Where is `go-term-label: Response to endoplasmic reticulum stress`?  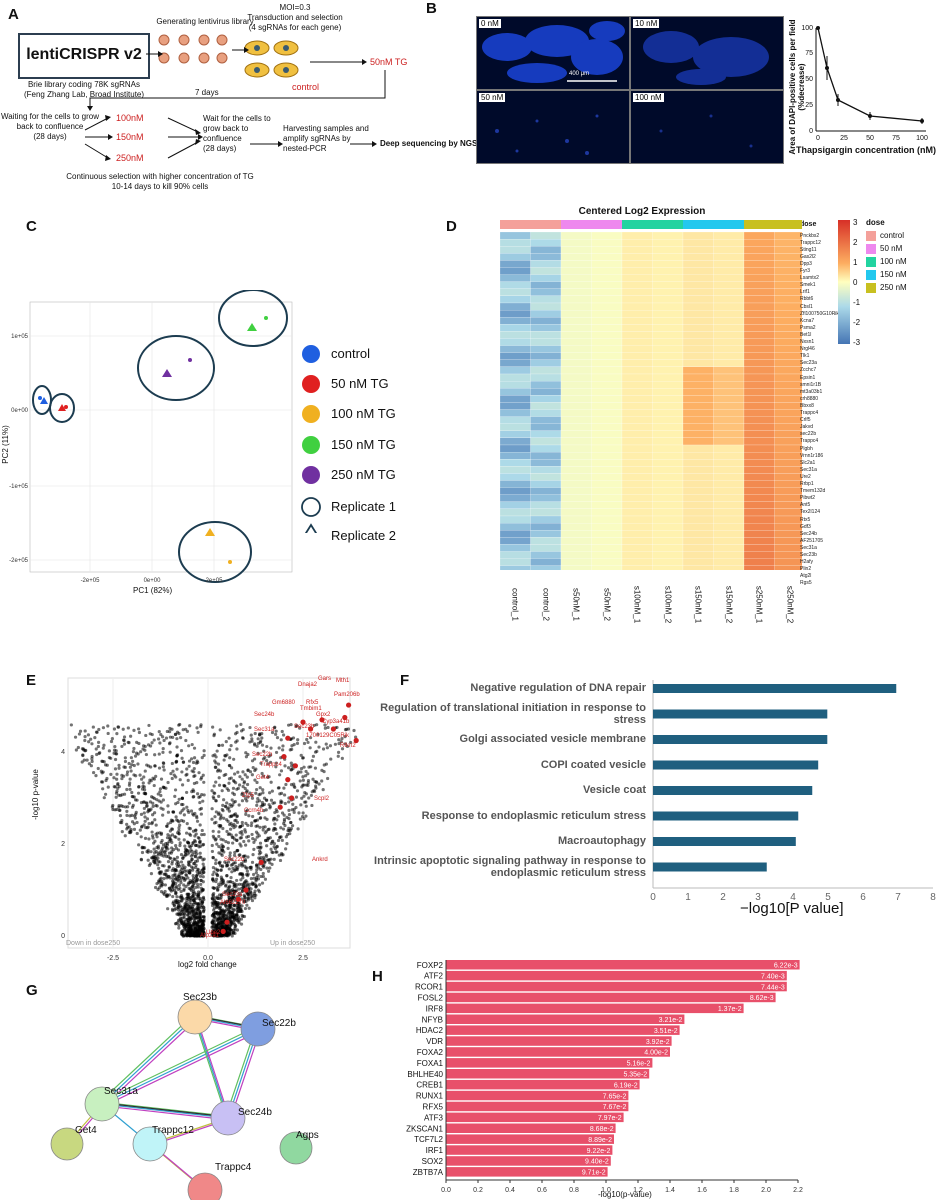
go-term-label: Response to endoplasmic reticulum stress is located at coordinates (533, 815).